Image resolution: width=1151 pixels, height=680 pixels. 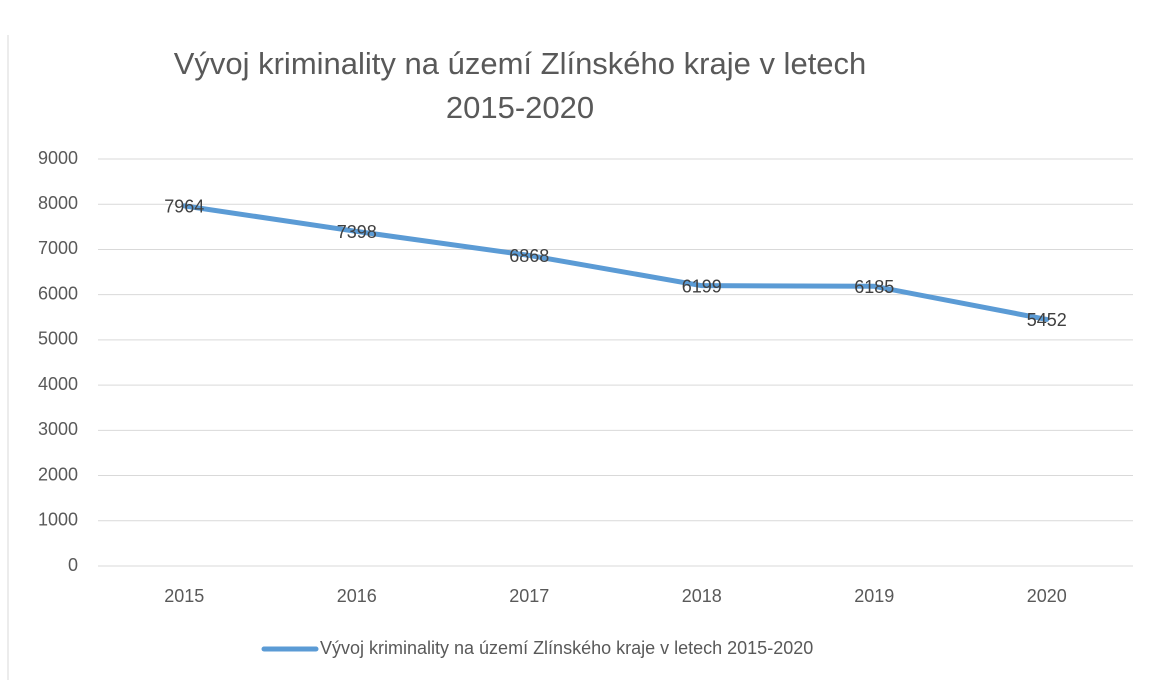 I want to click on data-label: 7398, so click(x=357, y=232).